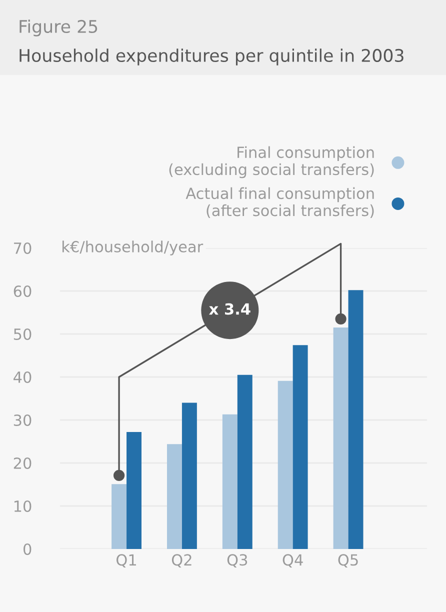 The height and width of the screenshot is (612, 446). What do you see at coordinates (23, 248) in the screenshot?
I see `y-tick-label: 70` at bounding box center [23, 248].